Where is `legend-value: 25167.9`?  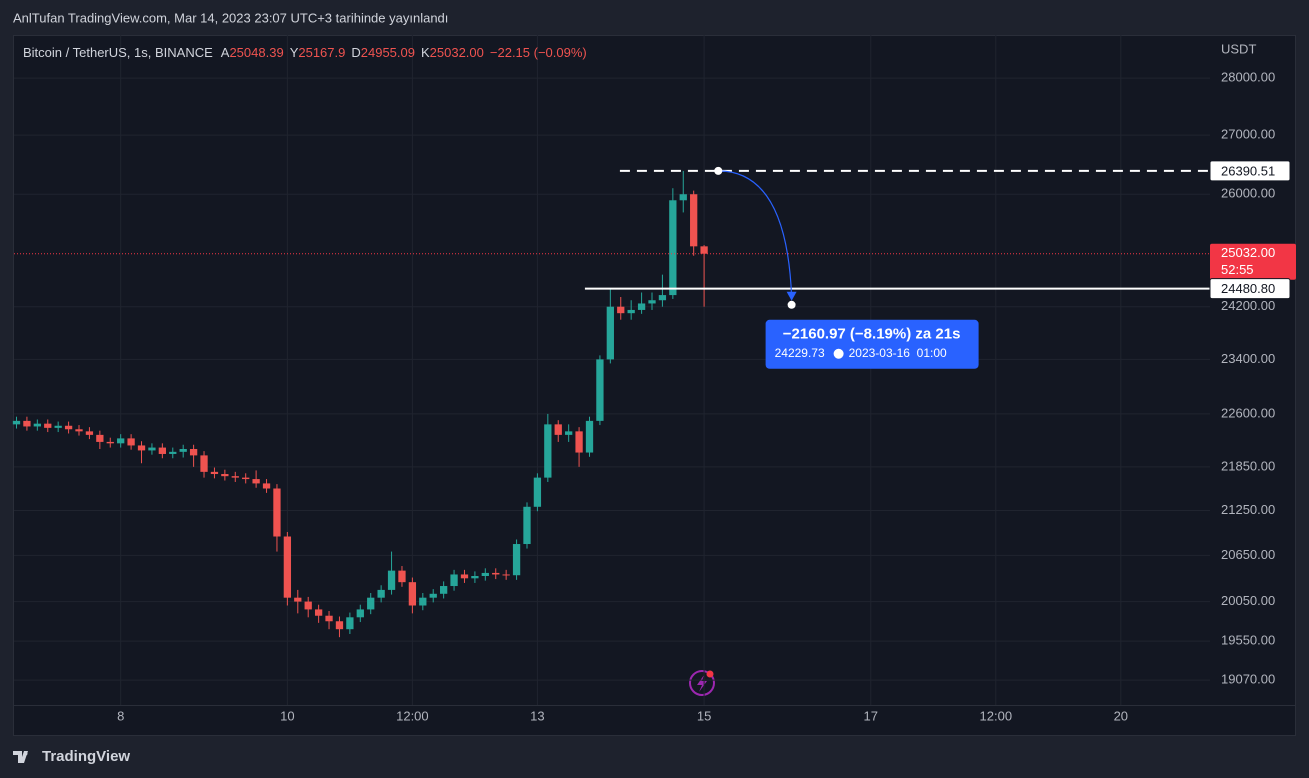 legend-value: 25167.9 is located at coordinates (321, 52).